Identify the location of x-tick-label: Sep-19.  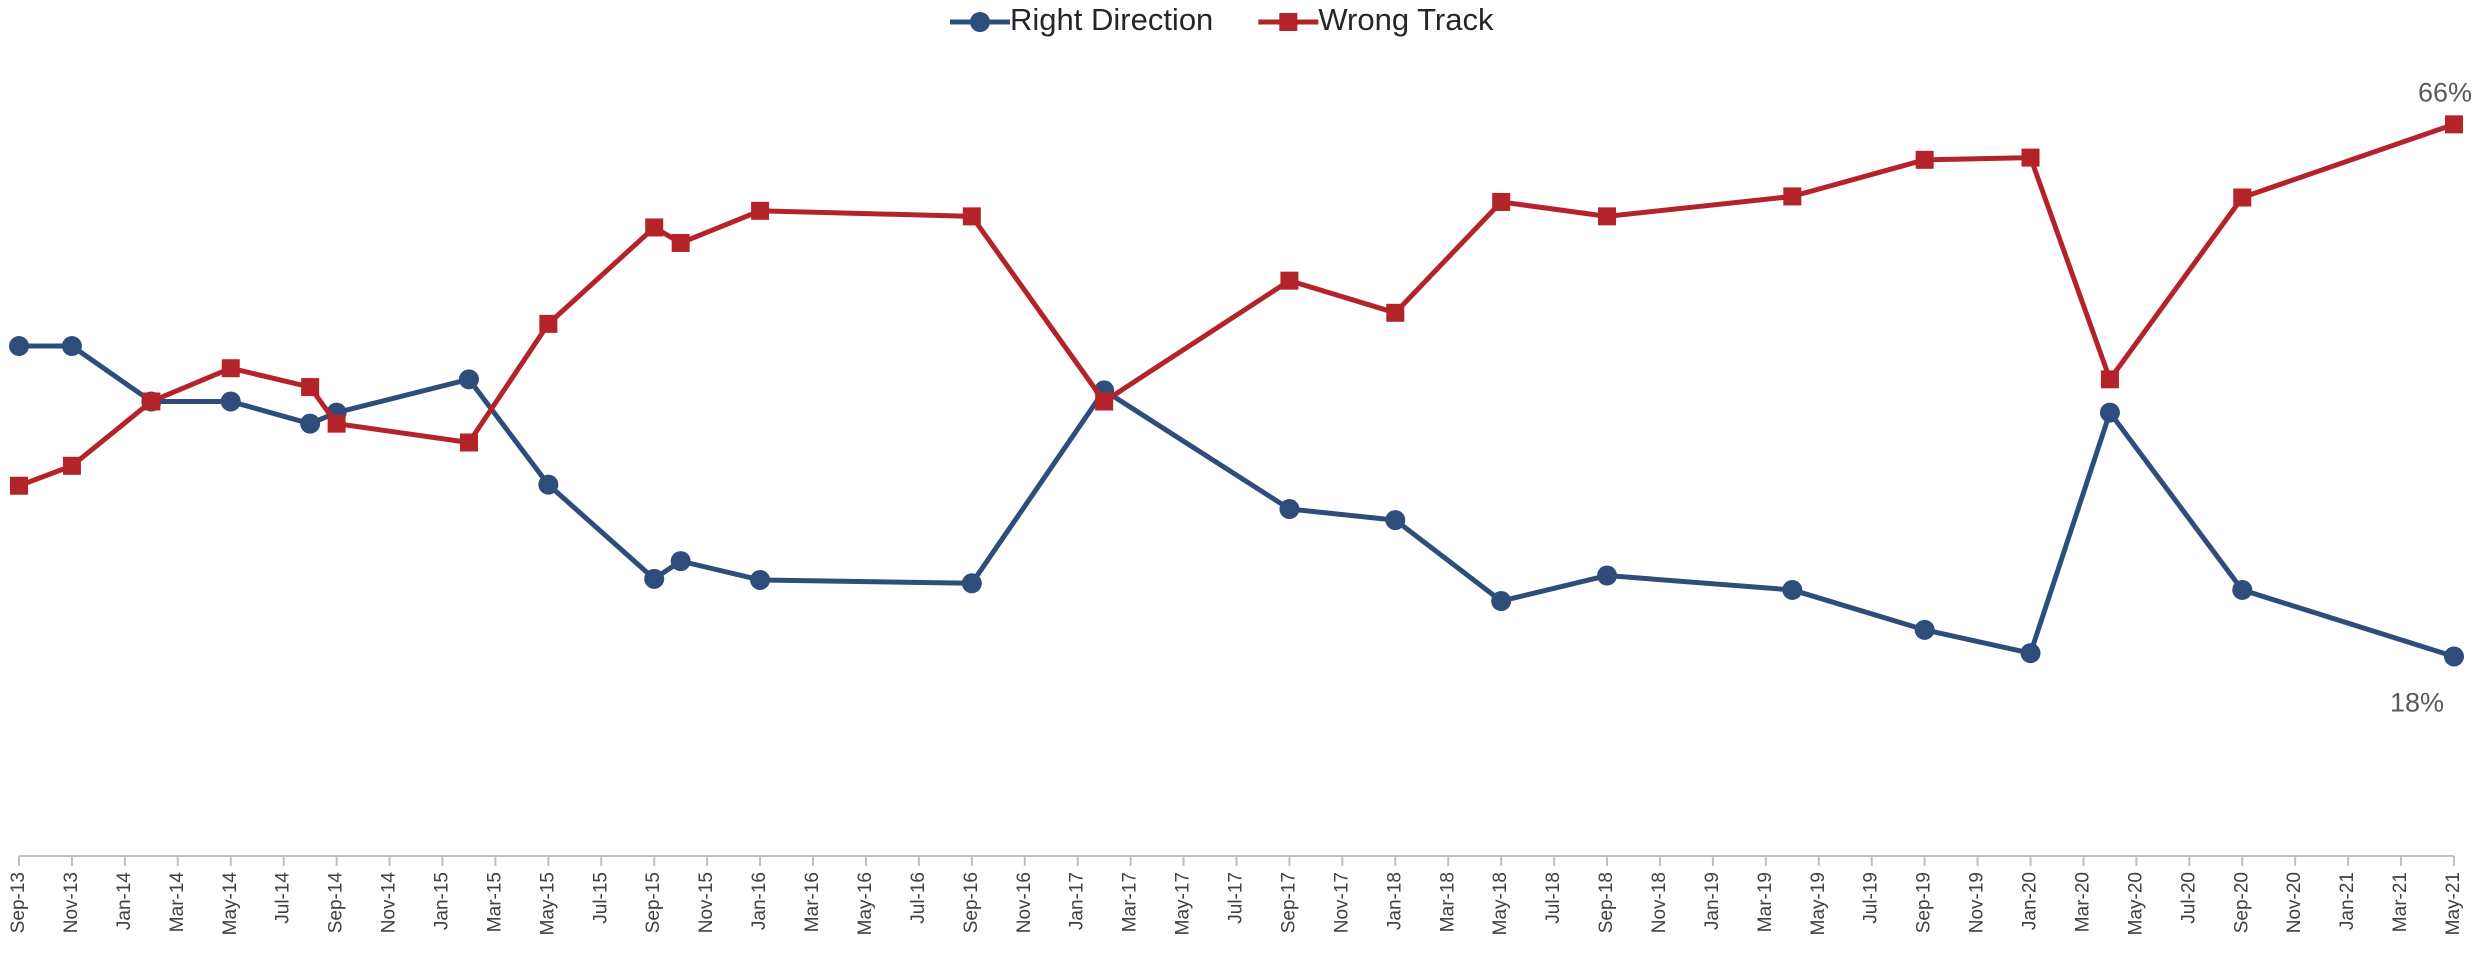
(1924, 902).